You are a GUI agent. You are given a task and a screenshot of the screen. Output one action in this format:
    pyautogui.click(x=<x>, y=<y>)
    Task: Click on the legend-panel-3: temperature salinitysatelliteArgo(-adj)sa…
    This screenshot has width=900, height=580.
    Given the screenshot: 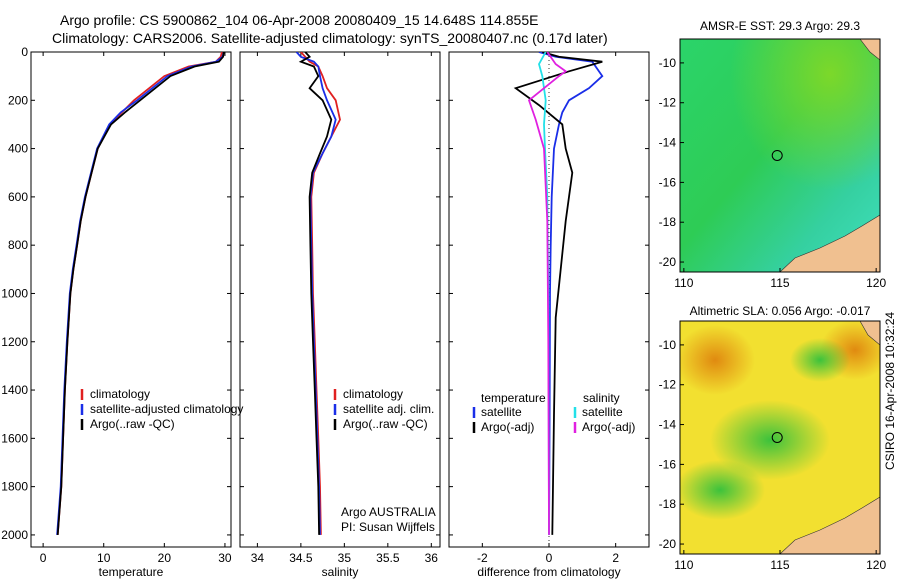 What is the action you would take?
    pyautogui.click(x=553, y=412)
    